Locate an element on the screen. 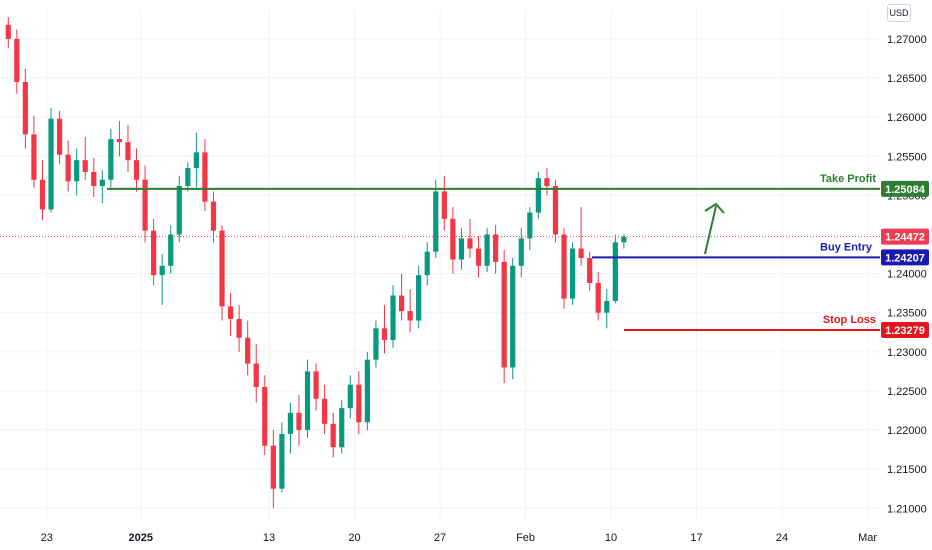 The height and width of the screenshot is (550, 932). x-tick-label: 20 is located at coordinates (354, 538).